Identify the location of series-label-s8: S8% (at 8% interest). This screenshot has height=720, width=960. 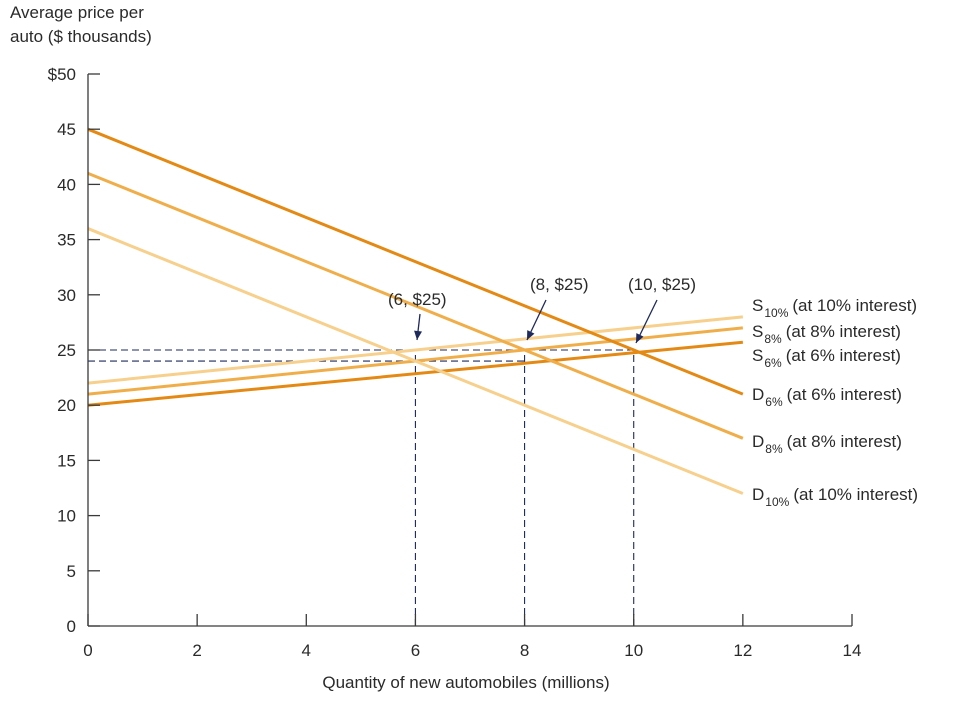
(826, 334).